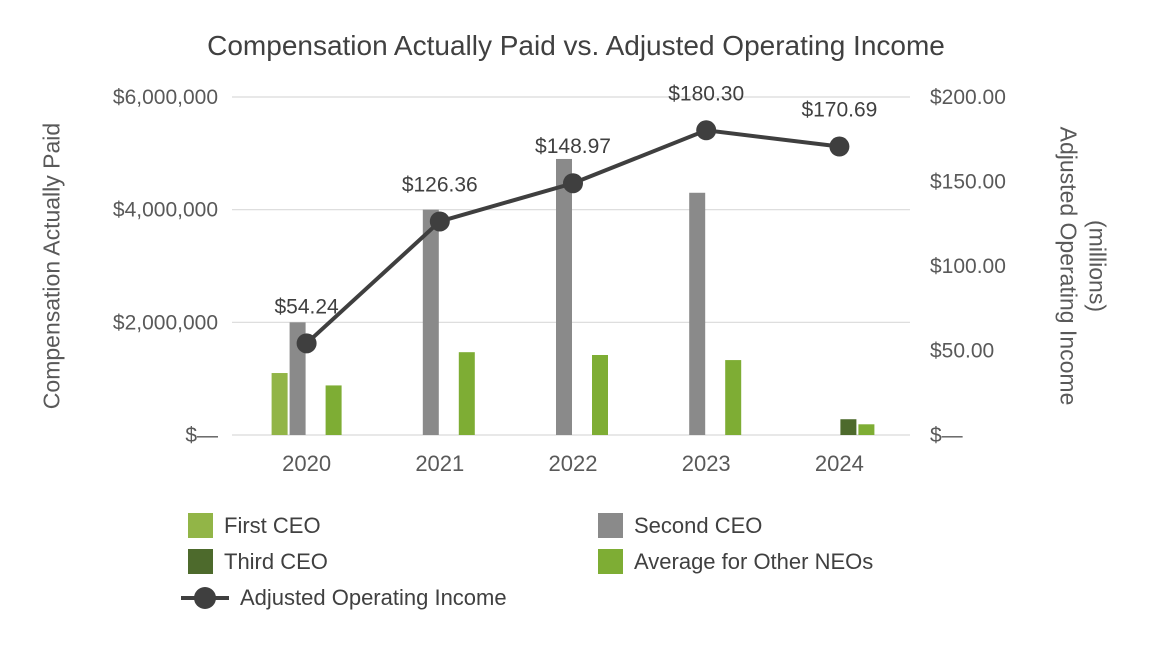 The image size is (1152, 652). I want to click on legend-line-dot-icon, so click(205, 597).